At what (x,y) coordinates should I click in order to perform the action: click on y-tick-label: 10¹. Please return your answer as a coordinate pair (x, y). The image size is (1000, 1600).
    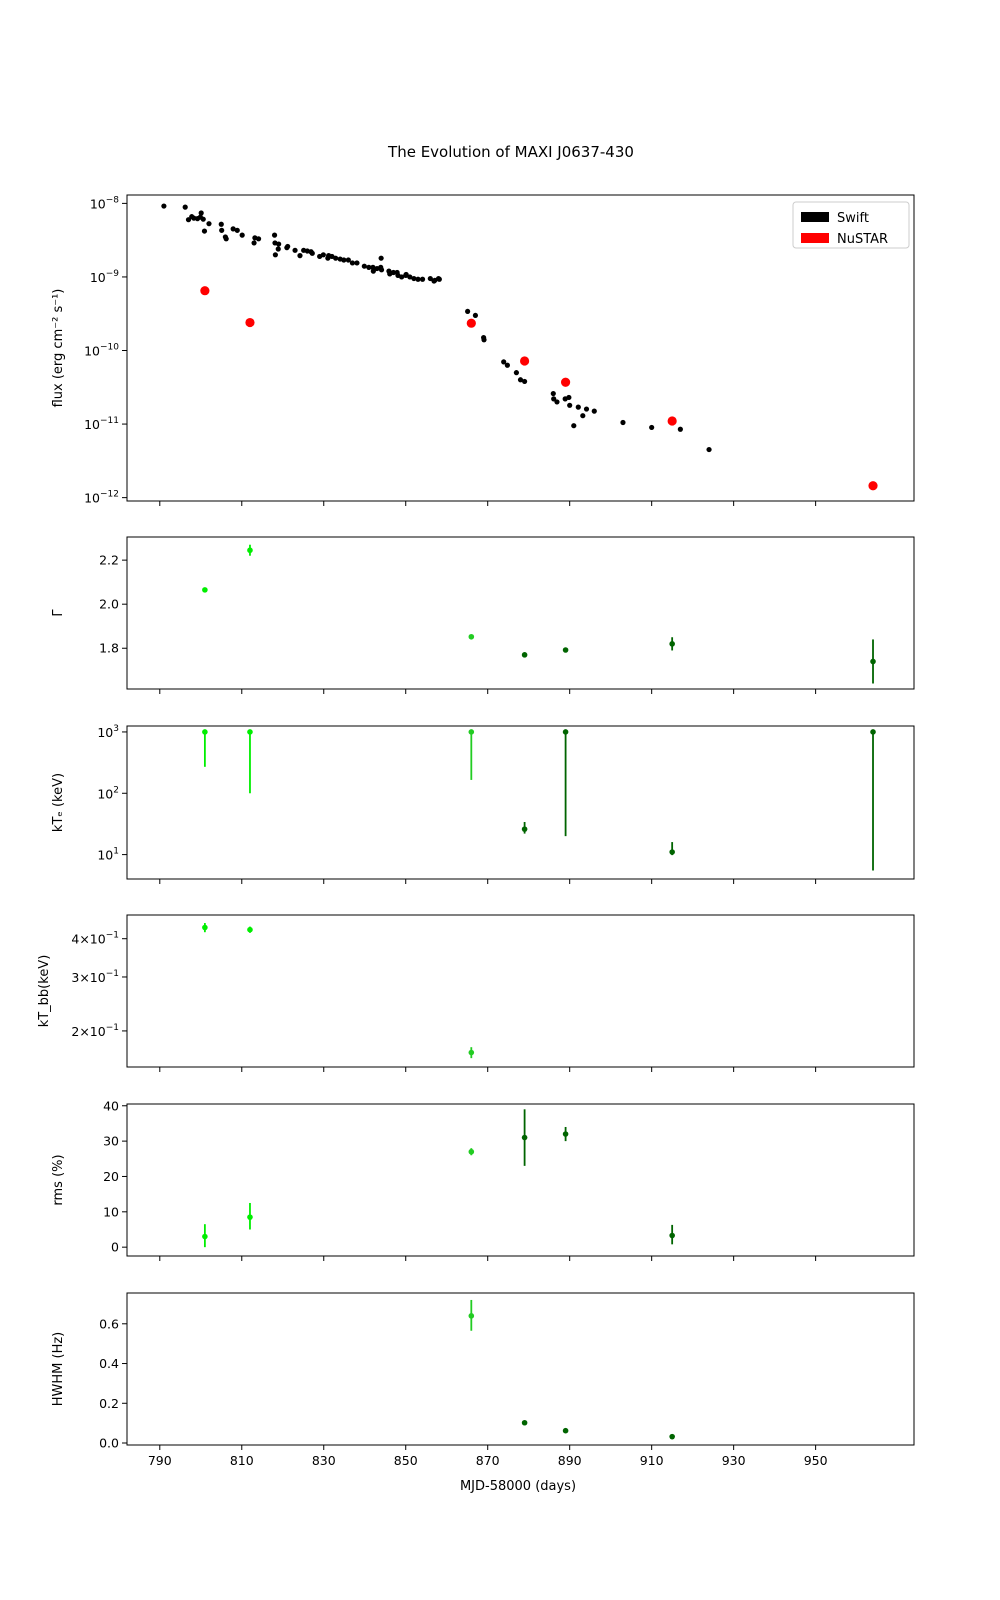
    Looking at the image, I should click on (108, 855).